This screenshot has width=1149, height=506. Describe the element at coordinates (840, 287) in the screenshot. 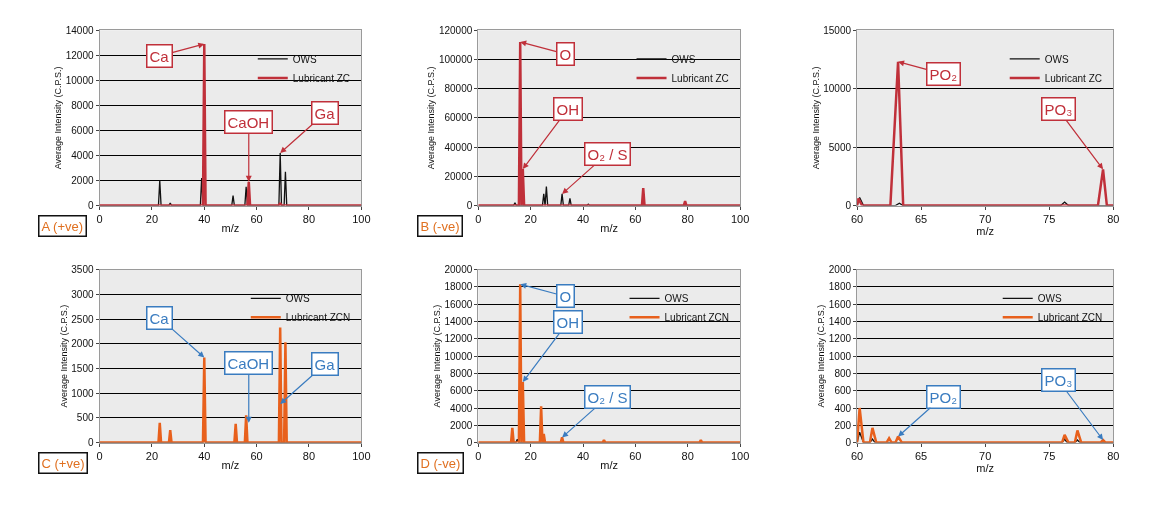

I see `y-tick-label: 1800` at that location.